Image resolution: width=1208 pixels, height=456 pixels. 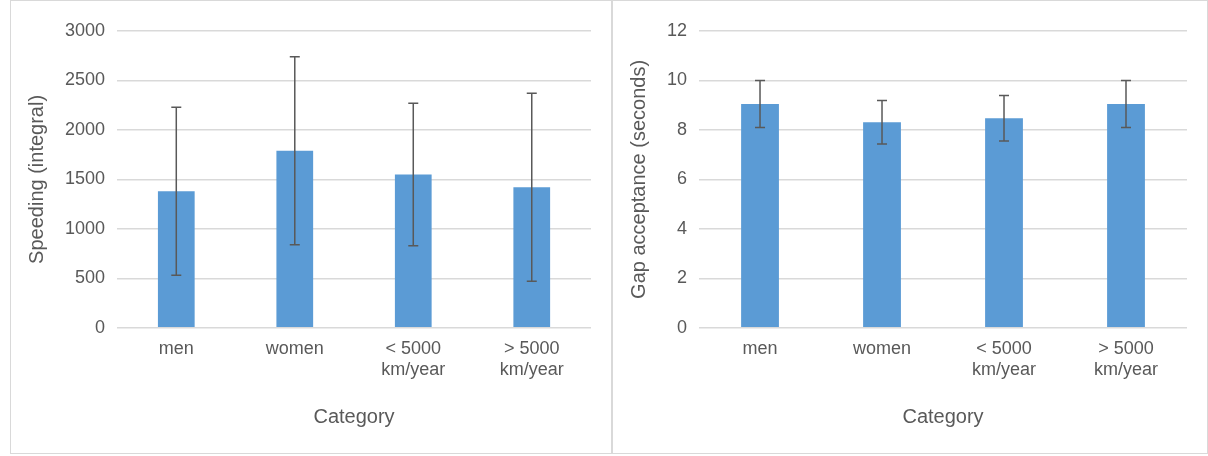 What do you see at coordinates (637, 179) in the screenshot?
I see `y-axis-title: Gap acceptance (seconds)` at bounding box center [637, 179].